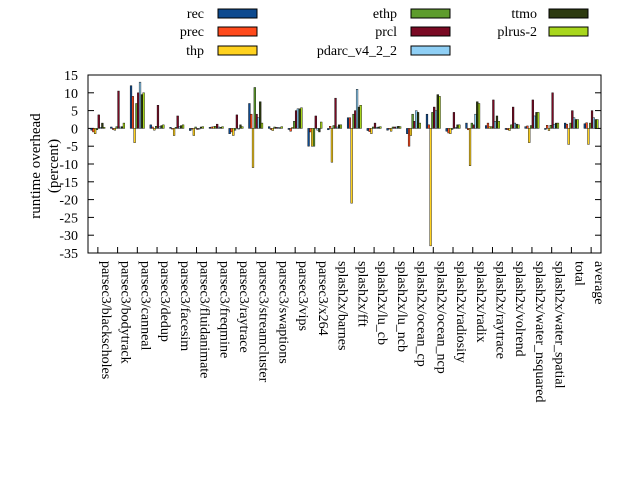 The width and height of the screenshot is (640, 480). Describe the element at coordinates (164, 301) in the screenshot. I see `x-tick-label: parsec3/dedup` at that location.